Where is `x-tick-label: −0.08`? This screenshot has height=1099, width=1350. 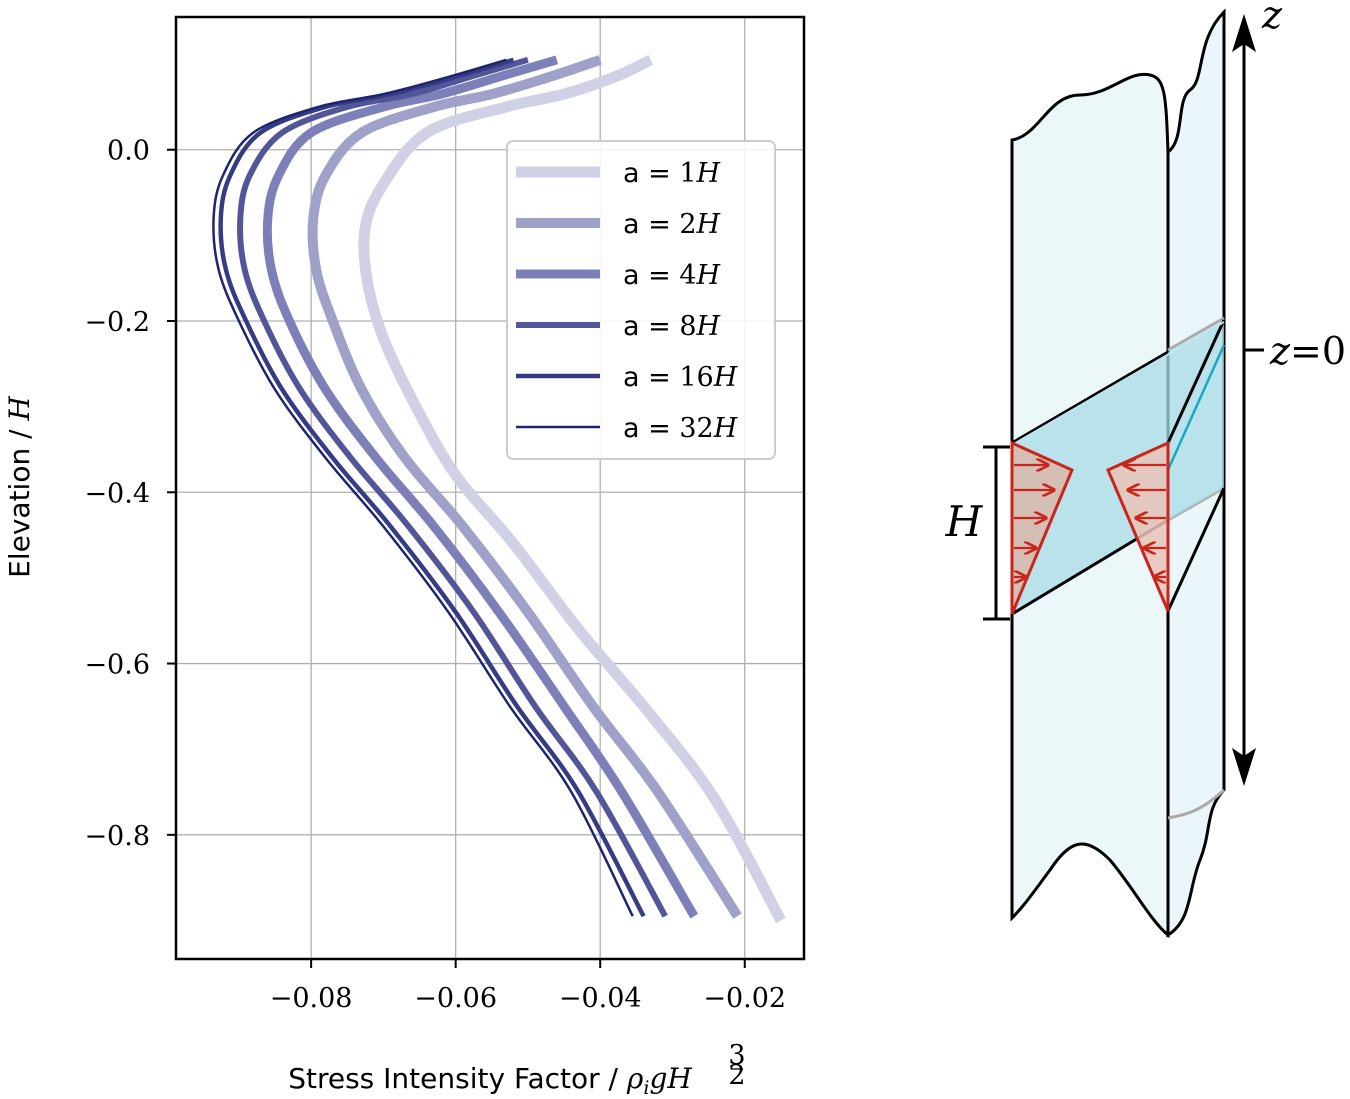
x-tick-label: −0.08 is located at coordinates (311, 998).